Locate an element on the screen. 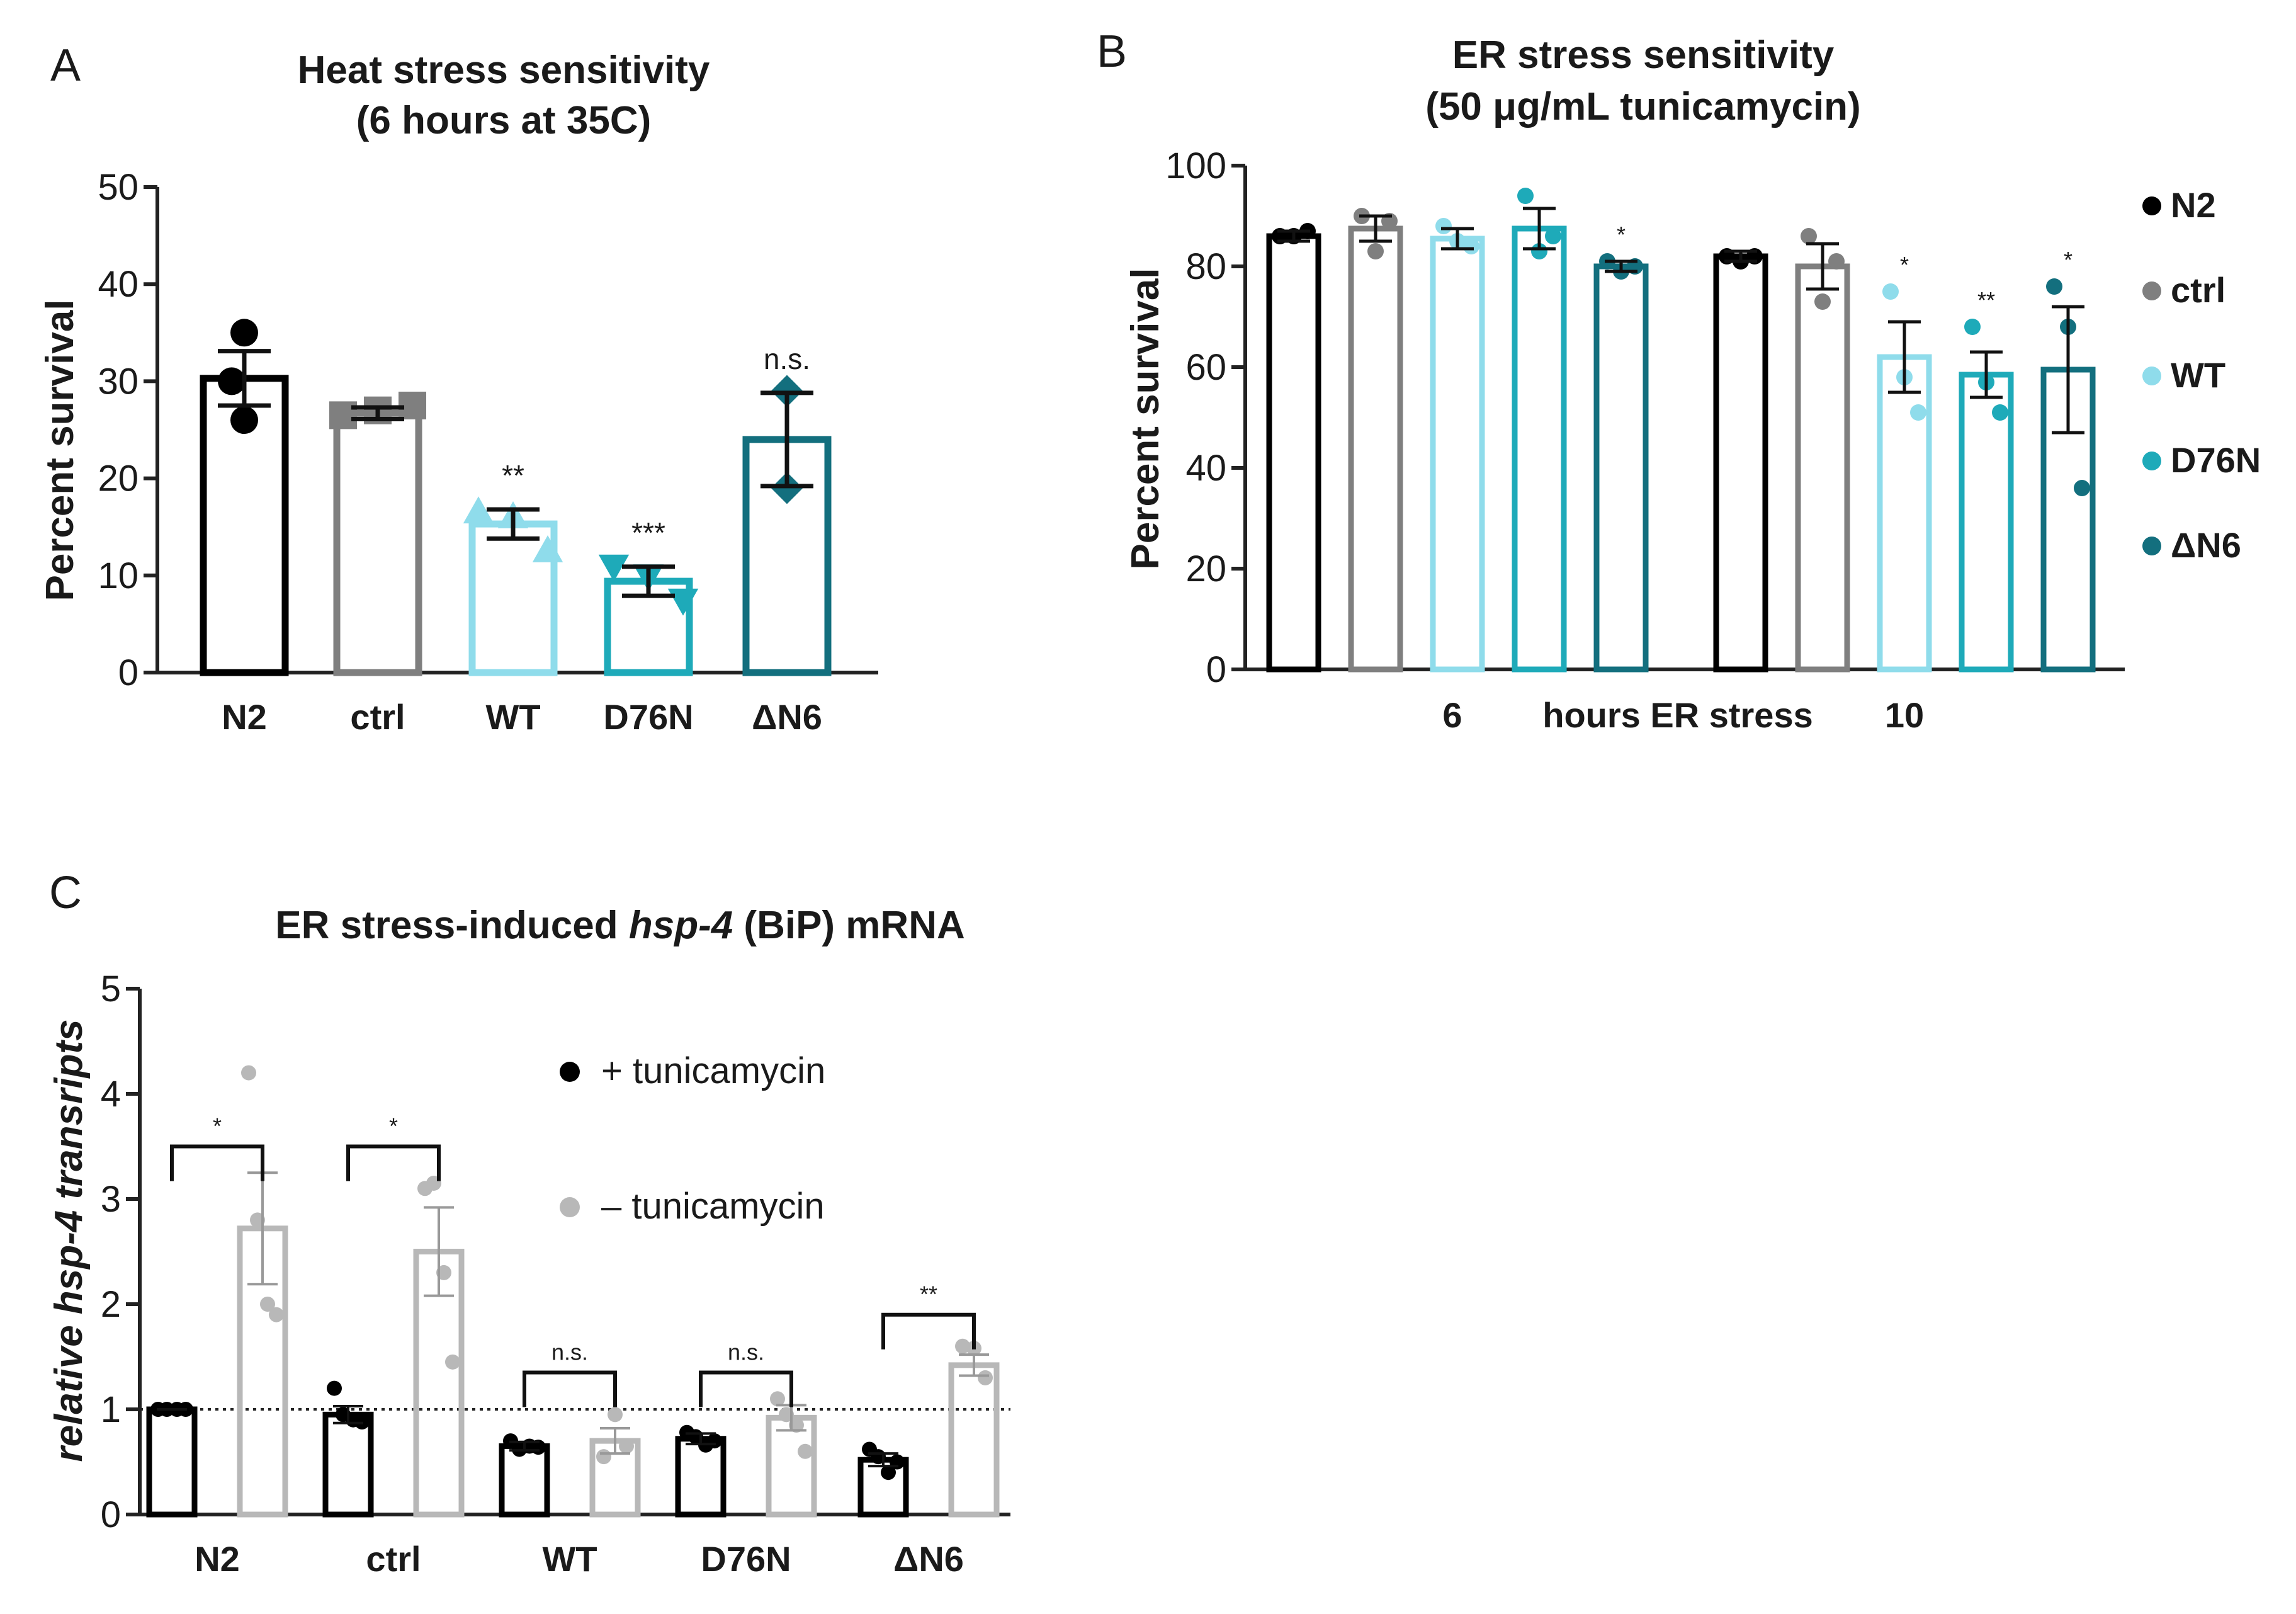  panel-c-y-tick-label: 0 is located at coordinates (111, 1514).